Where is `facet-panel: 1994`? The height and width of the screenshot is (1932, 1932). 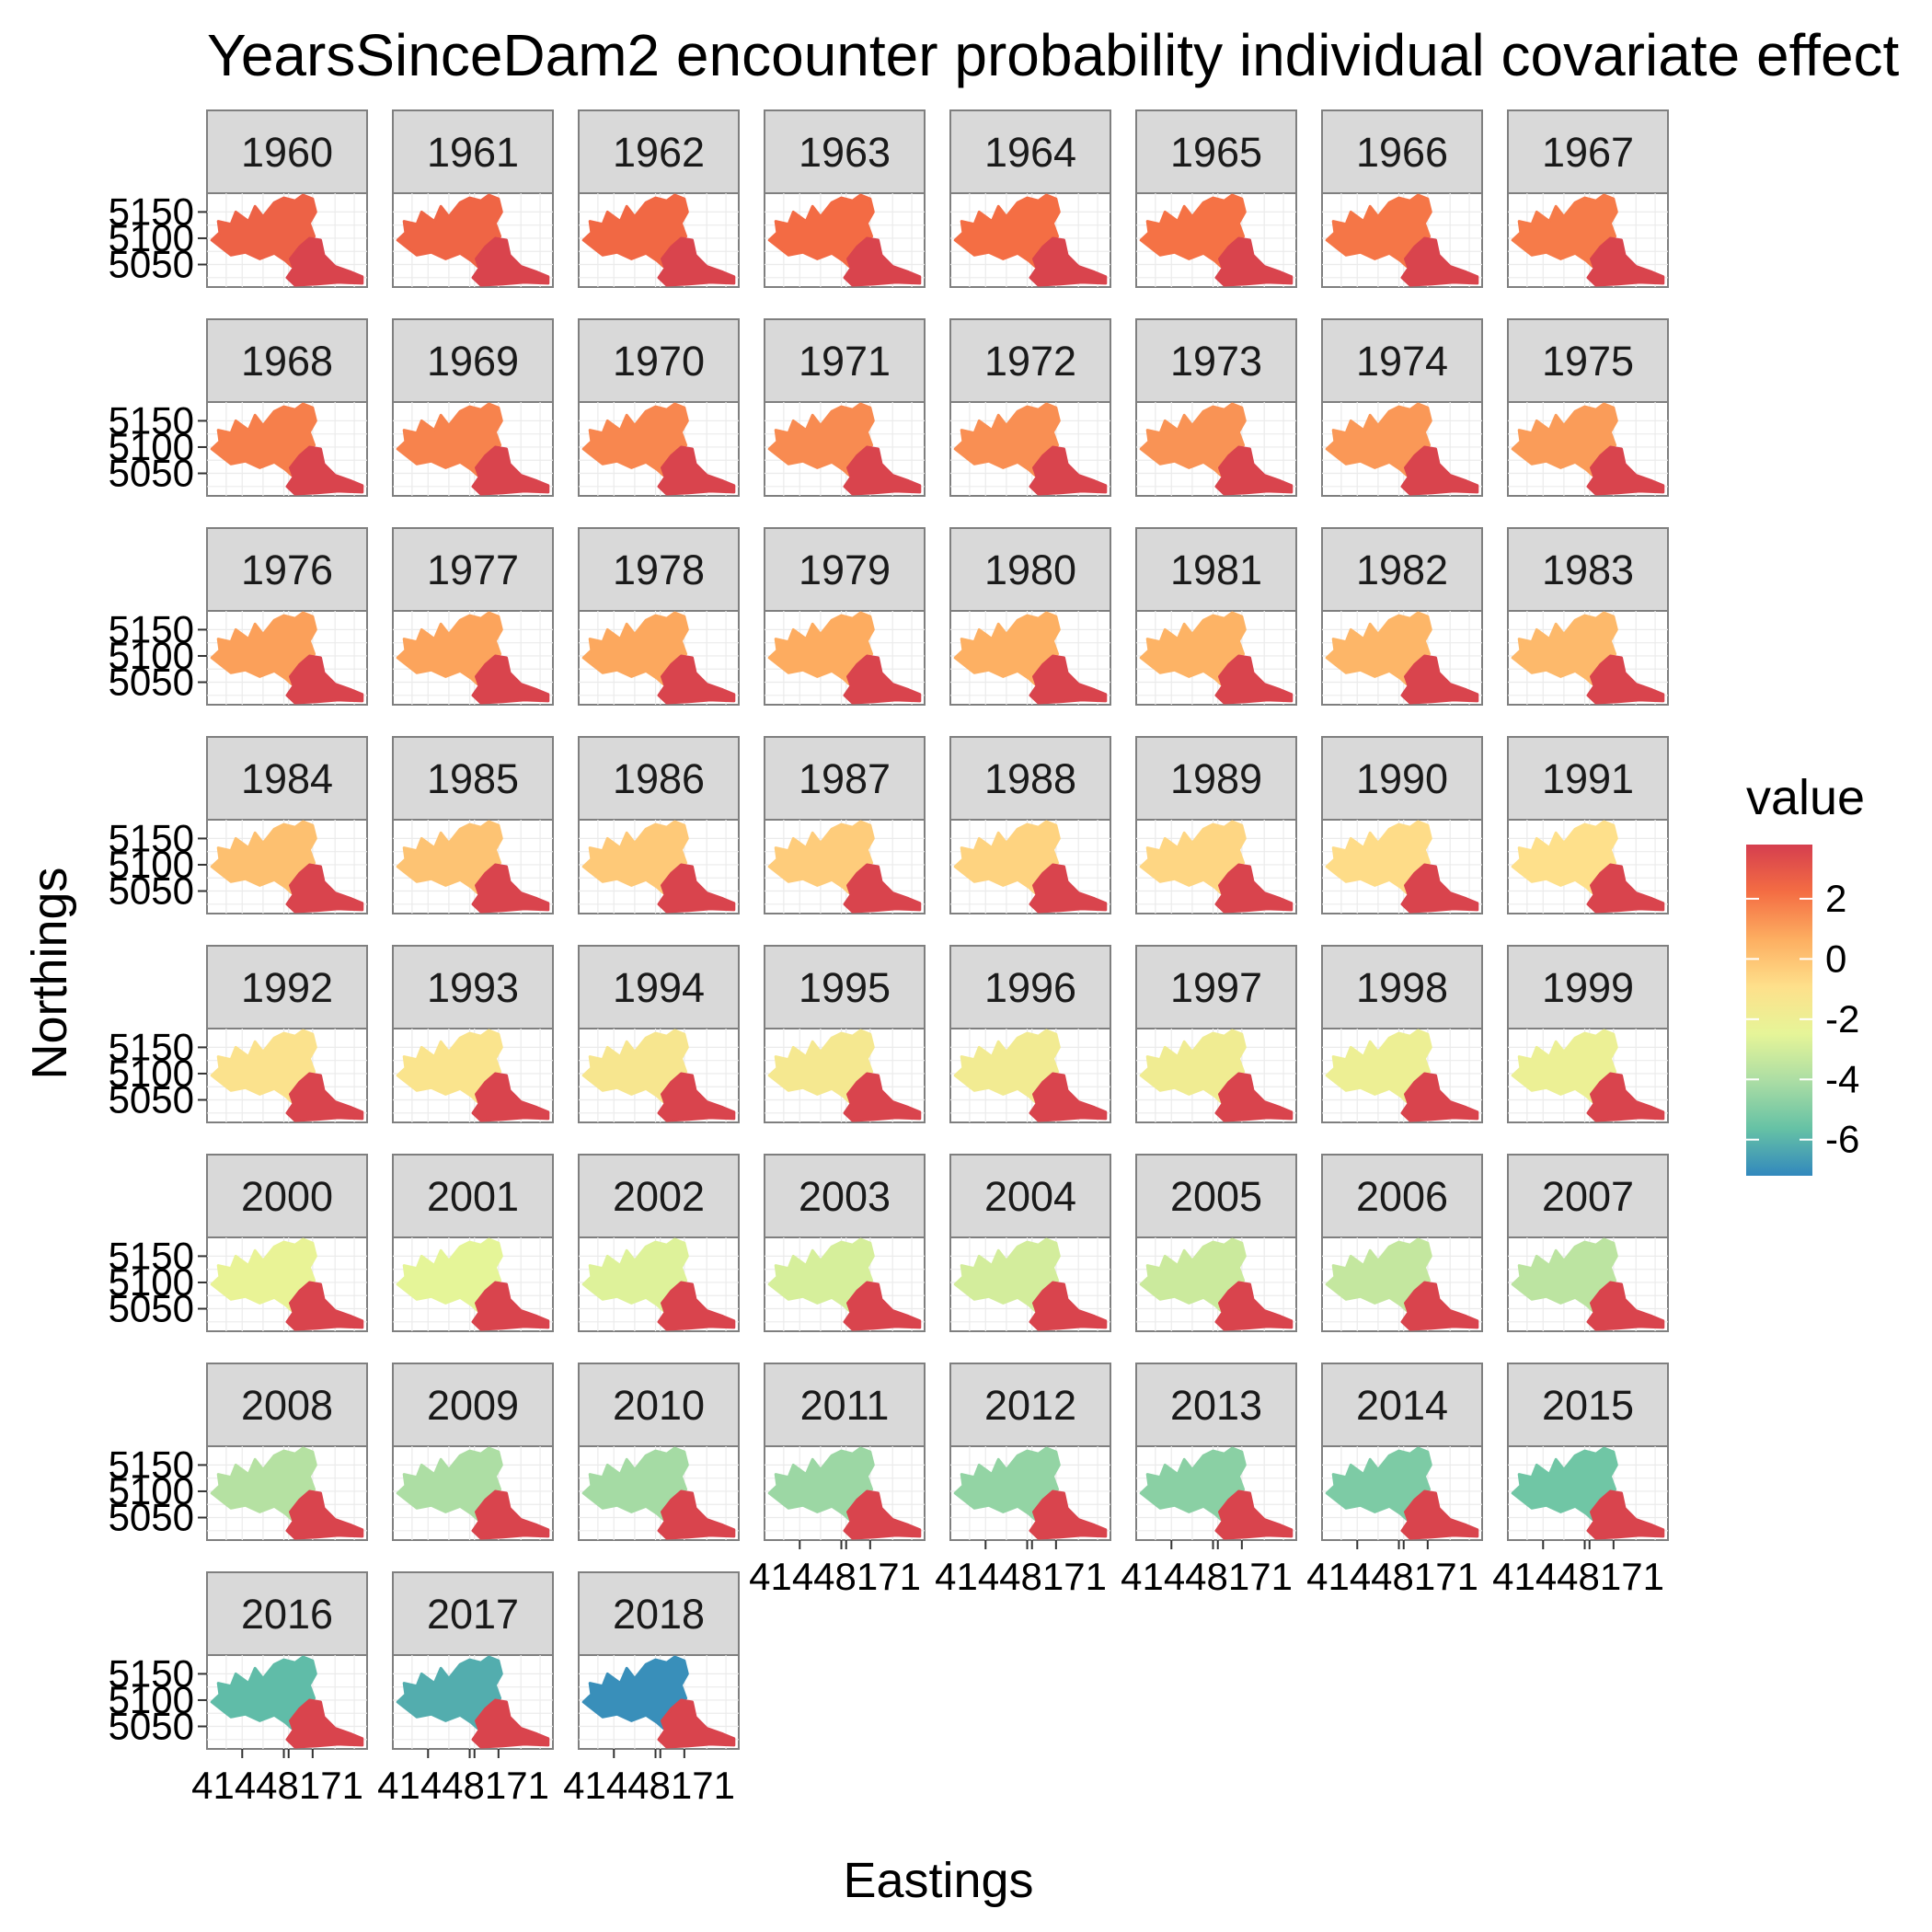 facet-panel: 1994 is located at coordinates (659, 1034).